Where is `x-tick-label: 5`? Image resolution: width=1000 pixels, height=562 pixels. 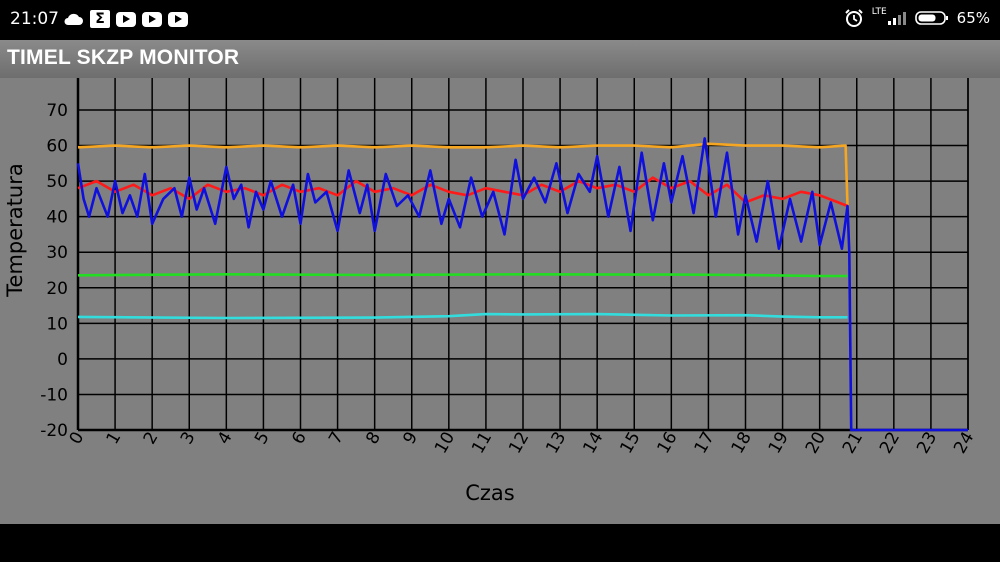 x-tick-label: 5 is located at coordinates (262, 438).